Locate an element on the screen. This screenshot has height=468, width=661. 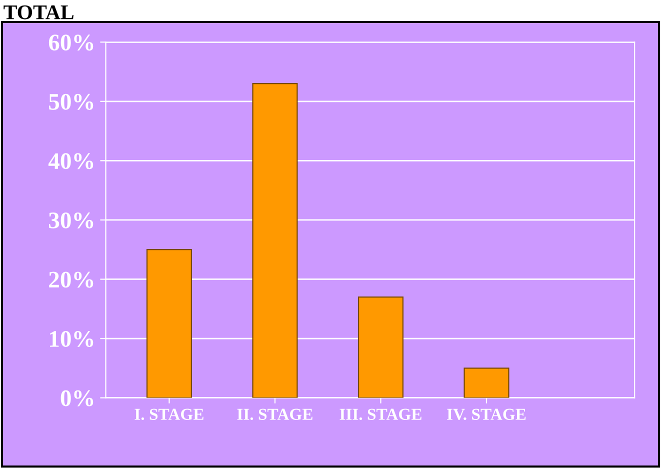
x-tick-label: I. STAGE is located at coordinates (169, 414).